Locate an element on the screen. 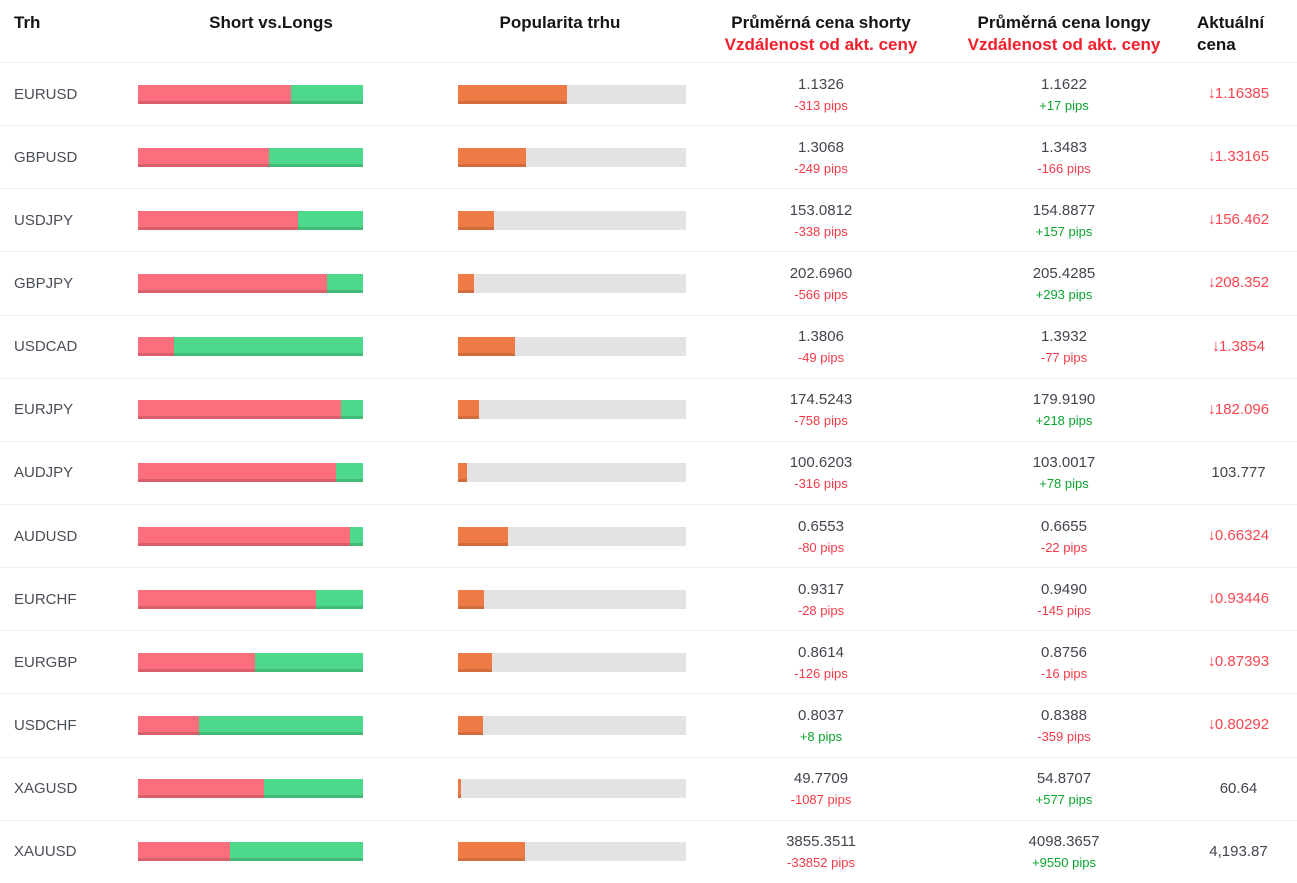 This screenshot has width=1297, height=883. long-price: 0.6655 is located at coordinates (1064, 526).